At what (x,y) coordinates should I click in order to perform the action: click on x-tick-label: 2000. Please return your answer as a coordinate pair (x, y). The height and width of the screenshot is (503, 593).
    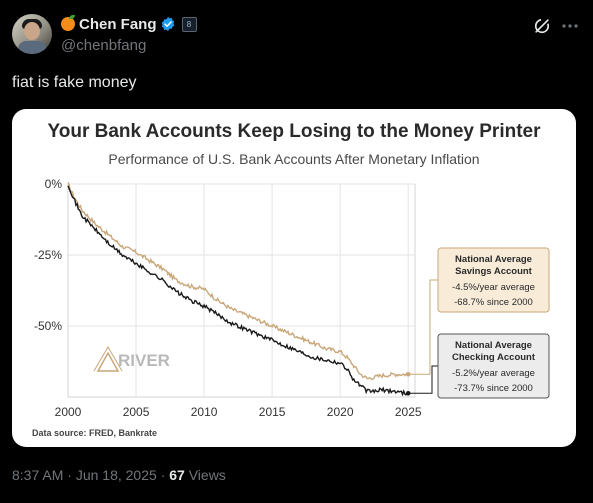
    Looking at the image, I should click on (68, 412).